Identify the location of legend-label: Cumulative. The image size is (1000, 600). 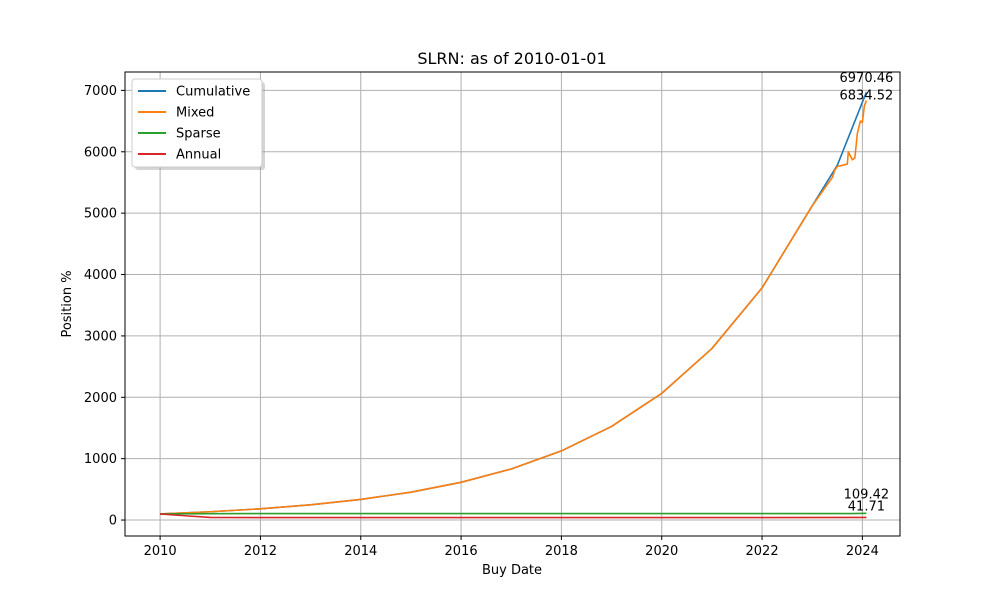
(213, 92).